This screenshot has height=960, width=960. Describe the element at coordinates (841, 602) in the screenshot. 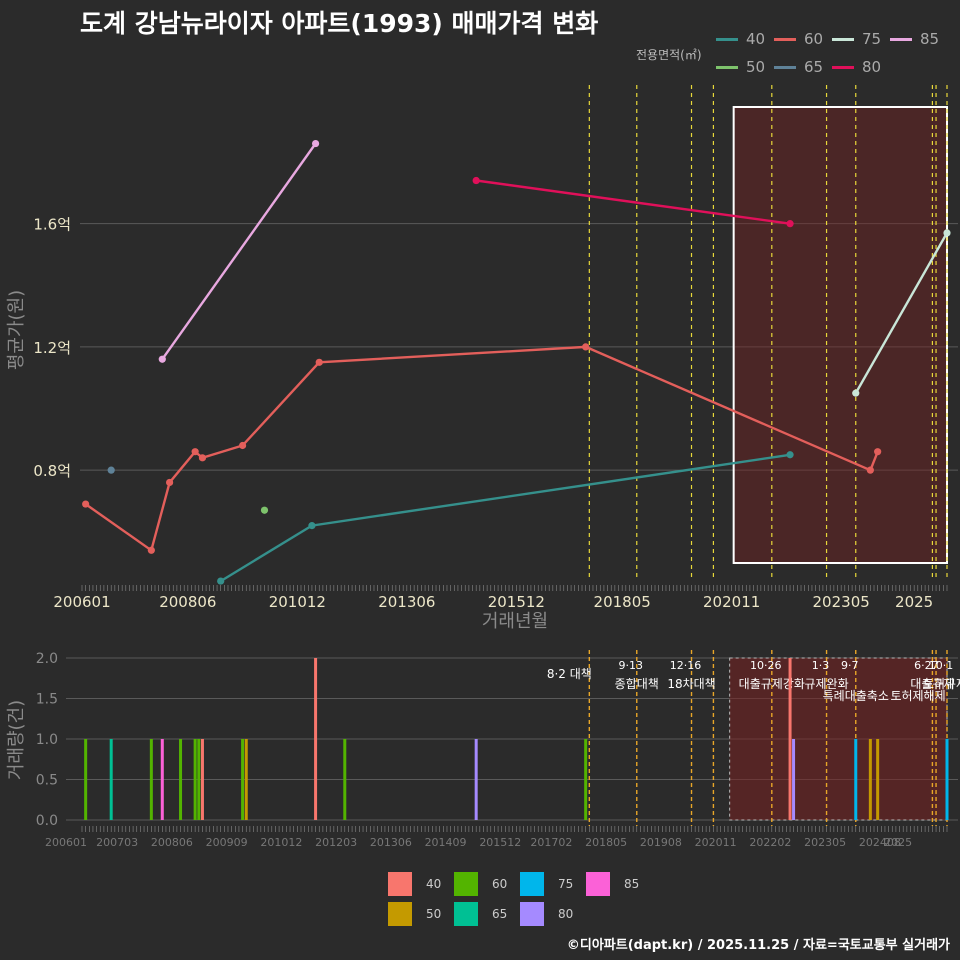

I see `main-x-tick-label: 202305` at that location.